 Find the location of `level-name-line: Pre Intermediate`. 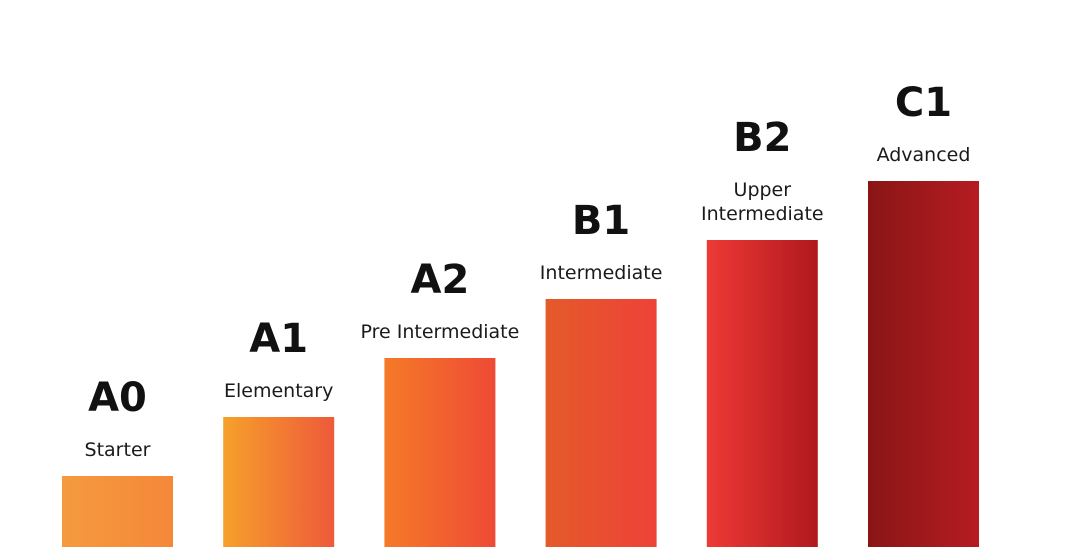

level-name-line: Pre Intermediate is located at coordinates (439, 332).